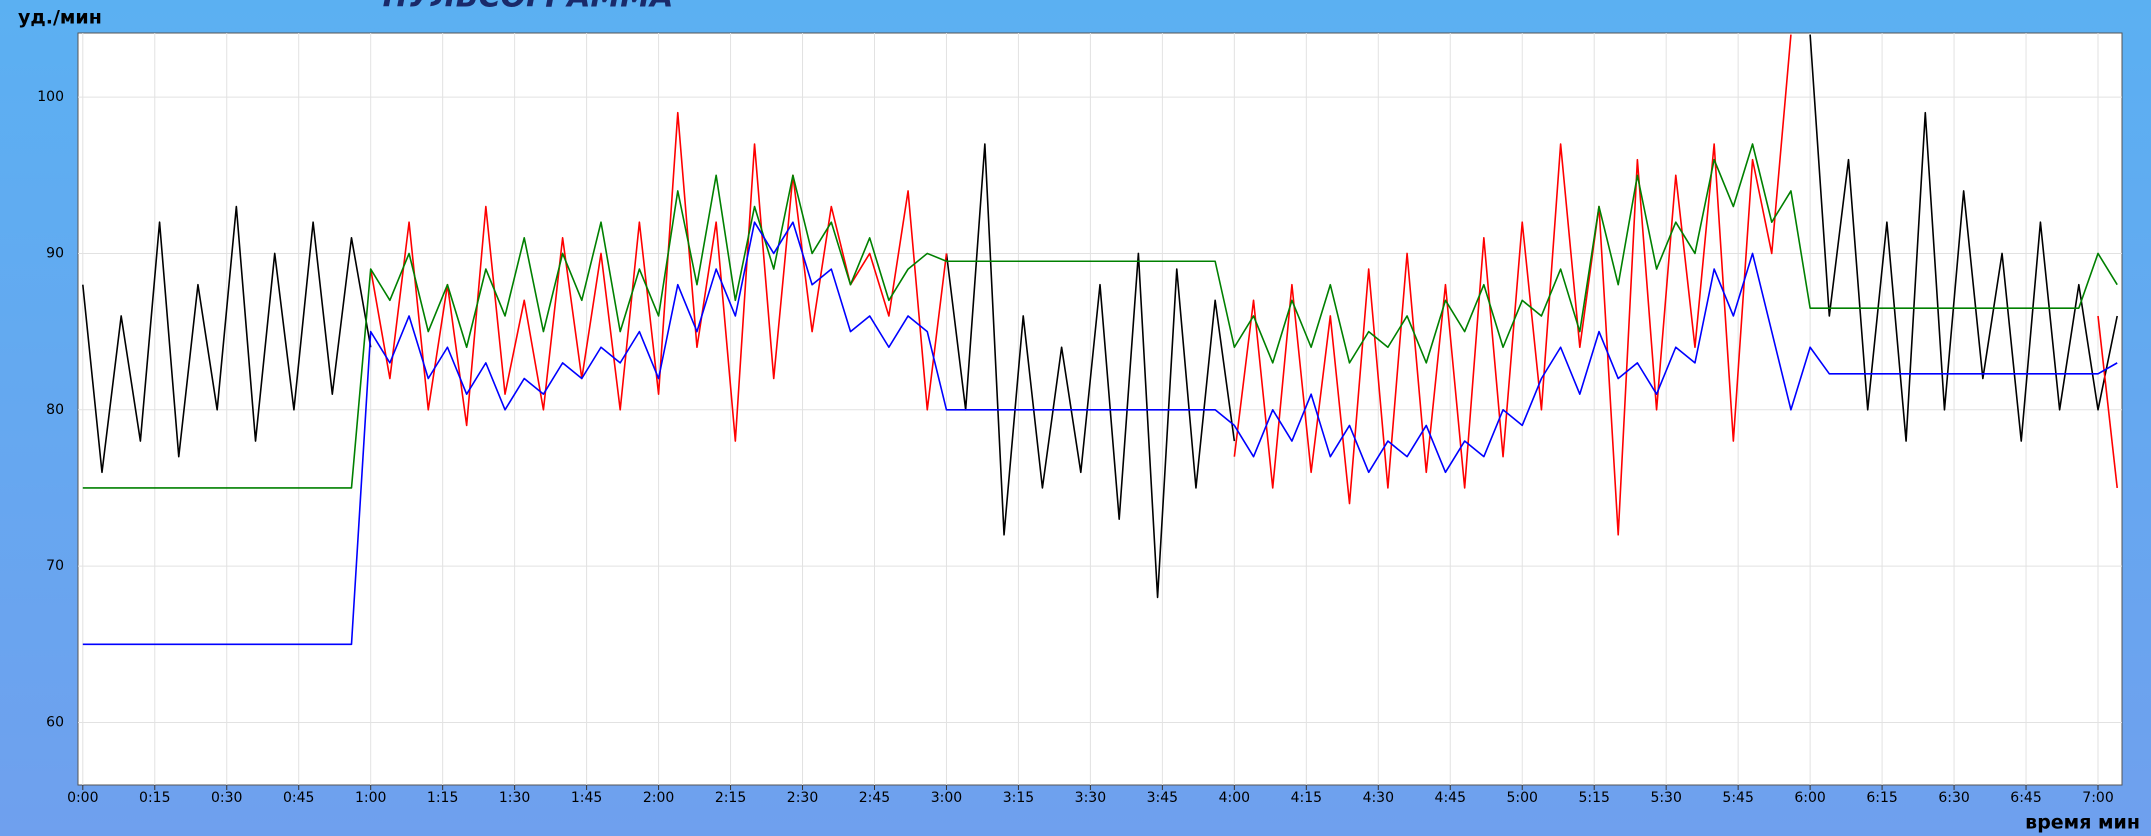  I want to click on x-tick-label: 5:30, so click(1665, 798).